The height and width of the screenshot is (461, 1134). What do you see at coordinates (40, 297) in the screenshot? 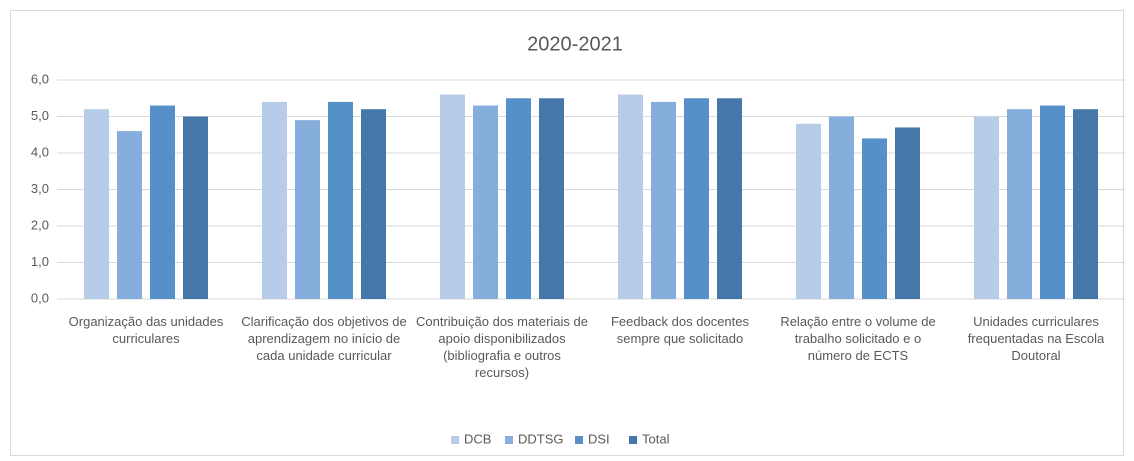
I see `y-tick-label: 0,0` at bounding box center [40, 297].